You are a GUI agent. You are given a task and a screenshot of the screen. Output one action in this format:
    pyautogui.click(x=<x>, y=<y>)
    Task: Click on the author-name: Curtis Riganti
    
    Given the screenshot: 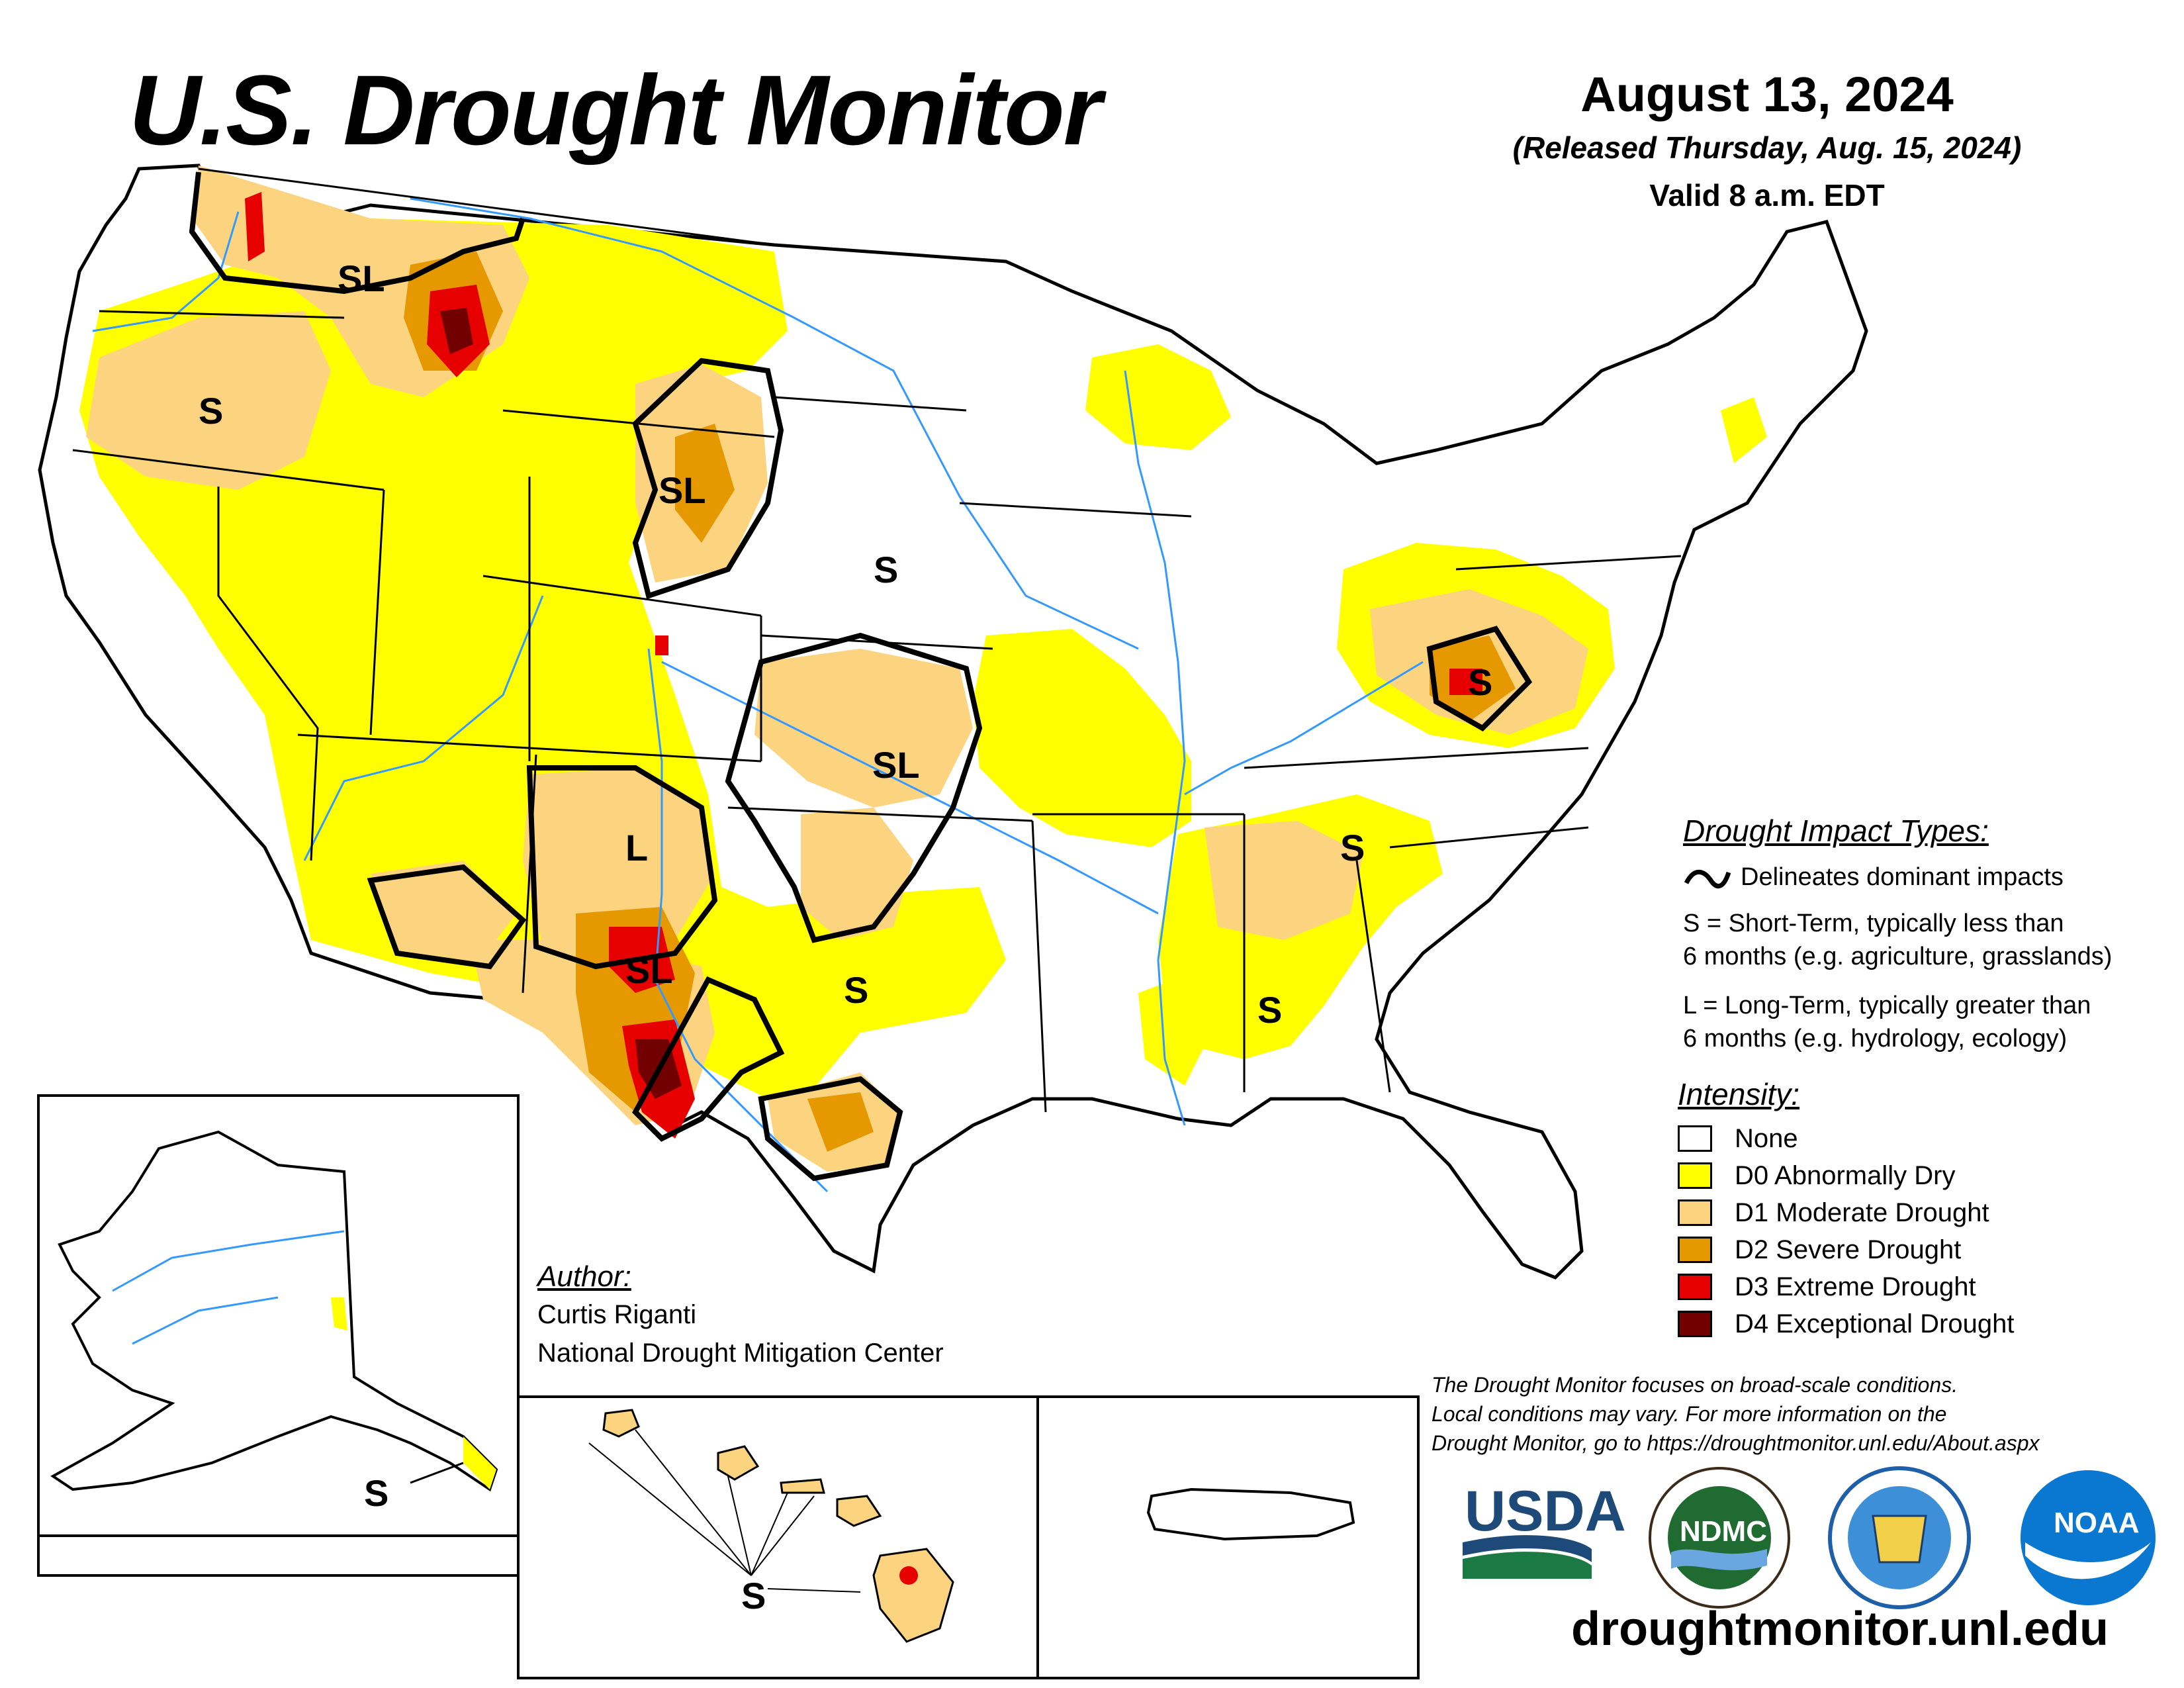 What is the action you would take?
    pyautogui.click(x=617, y=1314)
    